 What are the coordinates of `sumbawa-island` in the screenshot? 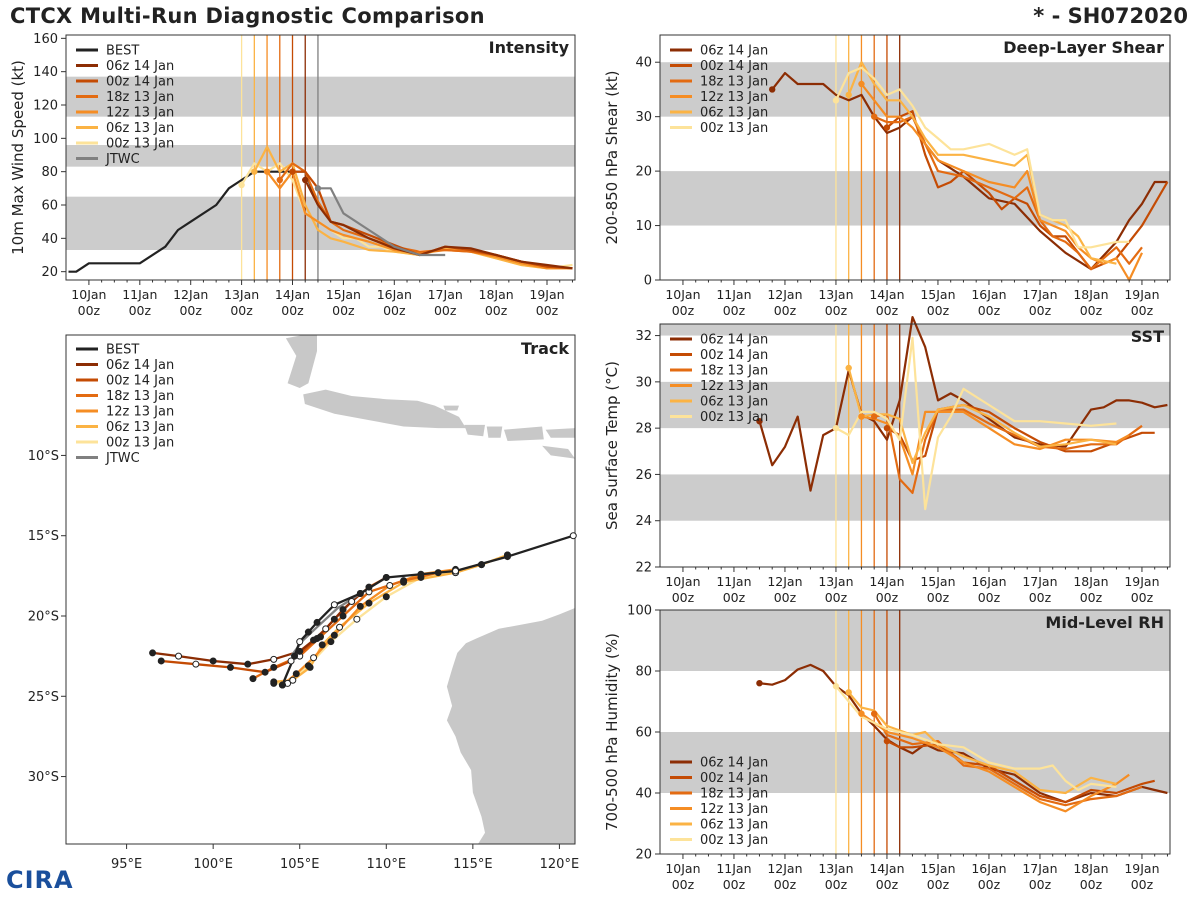 It's located at (524, 433).